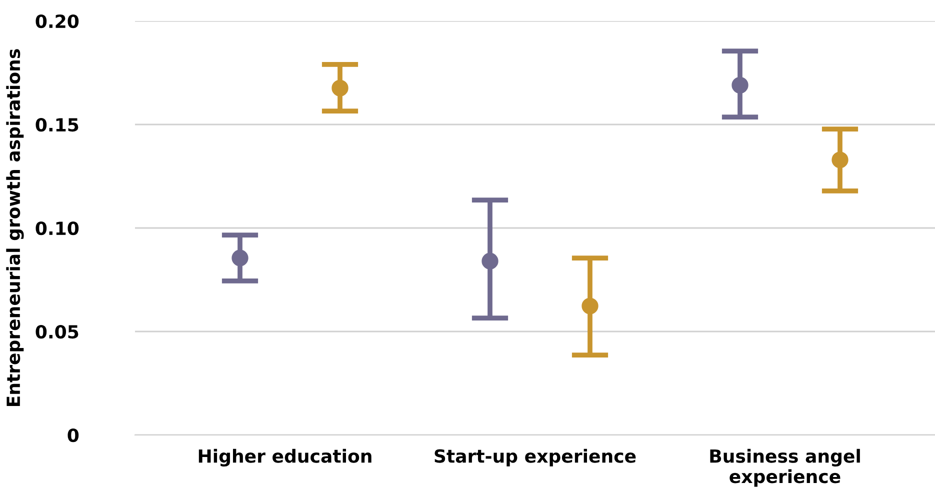  What do you see at coordinates (785, 467) in the screenshot?
I see `x-tick-label: Business angel experience` at bounding box center [785, 467].